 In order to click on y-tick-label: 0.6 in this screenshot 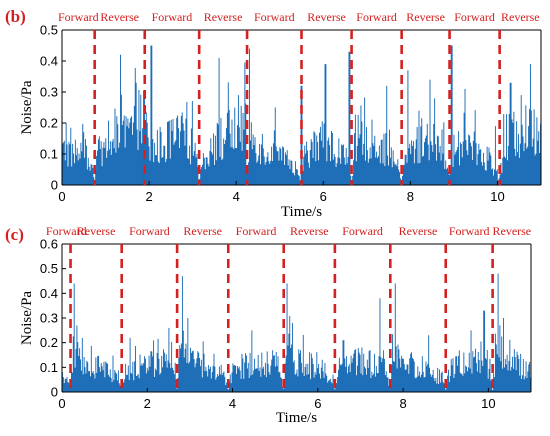, I will do `click(49, 244)`.